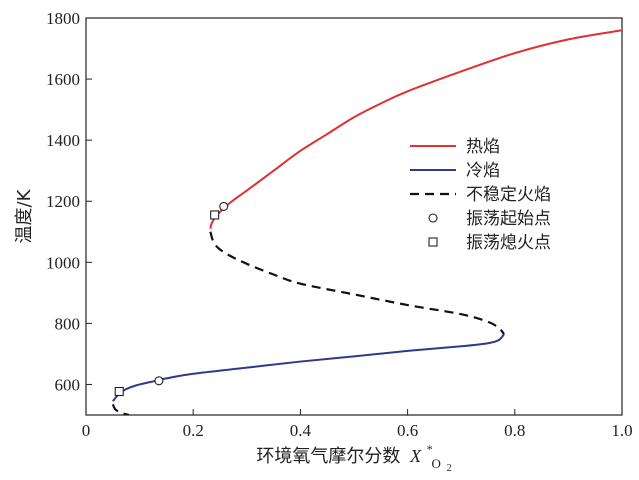 This screenshot has height=480, width=639. What do you see at coordinates (514, 430) in the screenshot?
I see `x-tick-label: 0.8` at bounding box center [514, 430].